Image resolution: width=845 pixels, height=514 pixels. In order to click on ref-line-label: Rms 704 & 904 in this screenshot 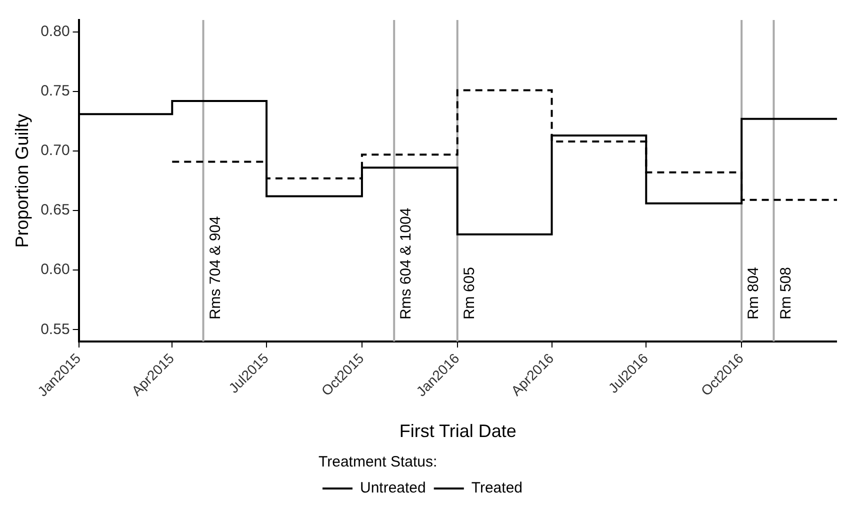, I will do `click(215, 268)`.